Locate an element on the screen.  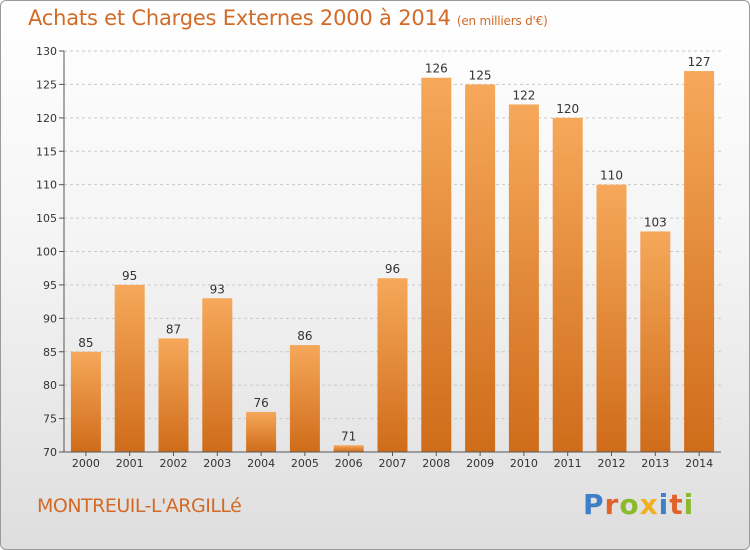
bar-value-label: 95 is located at coordinates (129, 276).